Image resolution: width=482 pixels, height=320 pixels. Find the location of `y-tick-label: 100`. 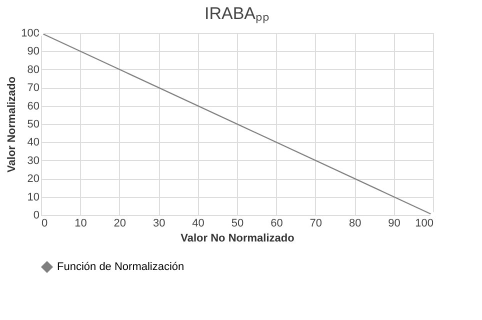

y-tick-label: 100 is located at coordinates (30, 34).